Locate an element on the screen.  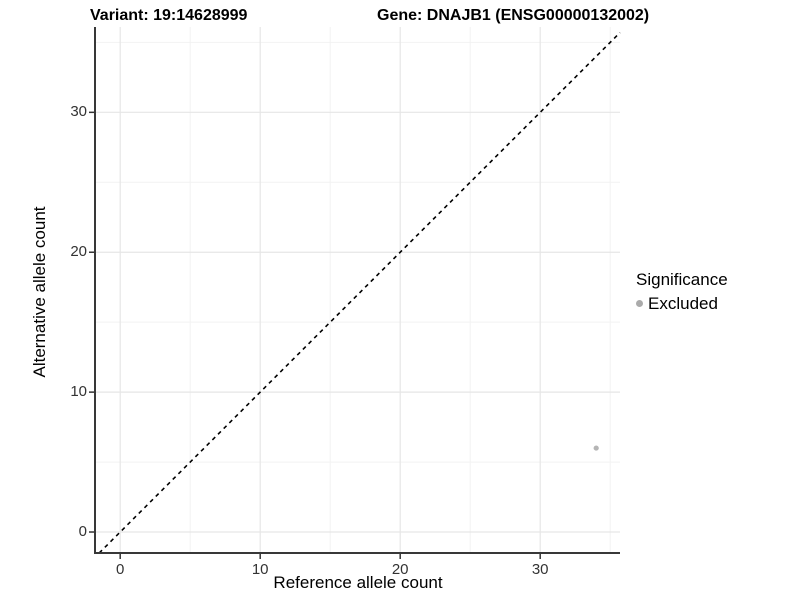
x-tick-label: 30 is located at coordinates (540, 569).